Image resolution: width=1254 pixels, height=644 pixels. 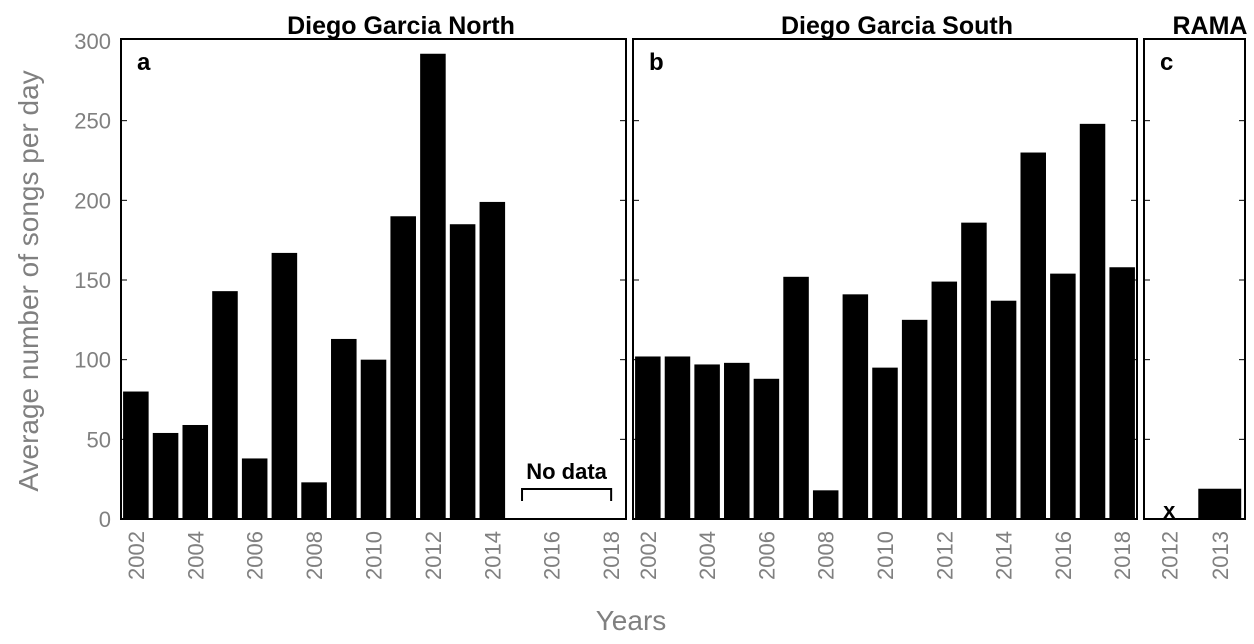 What do you see at coordinates (648, 437) in the screenshot?
I see `bar-b-2002` at bounding box center [648, 437].